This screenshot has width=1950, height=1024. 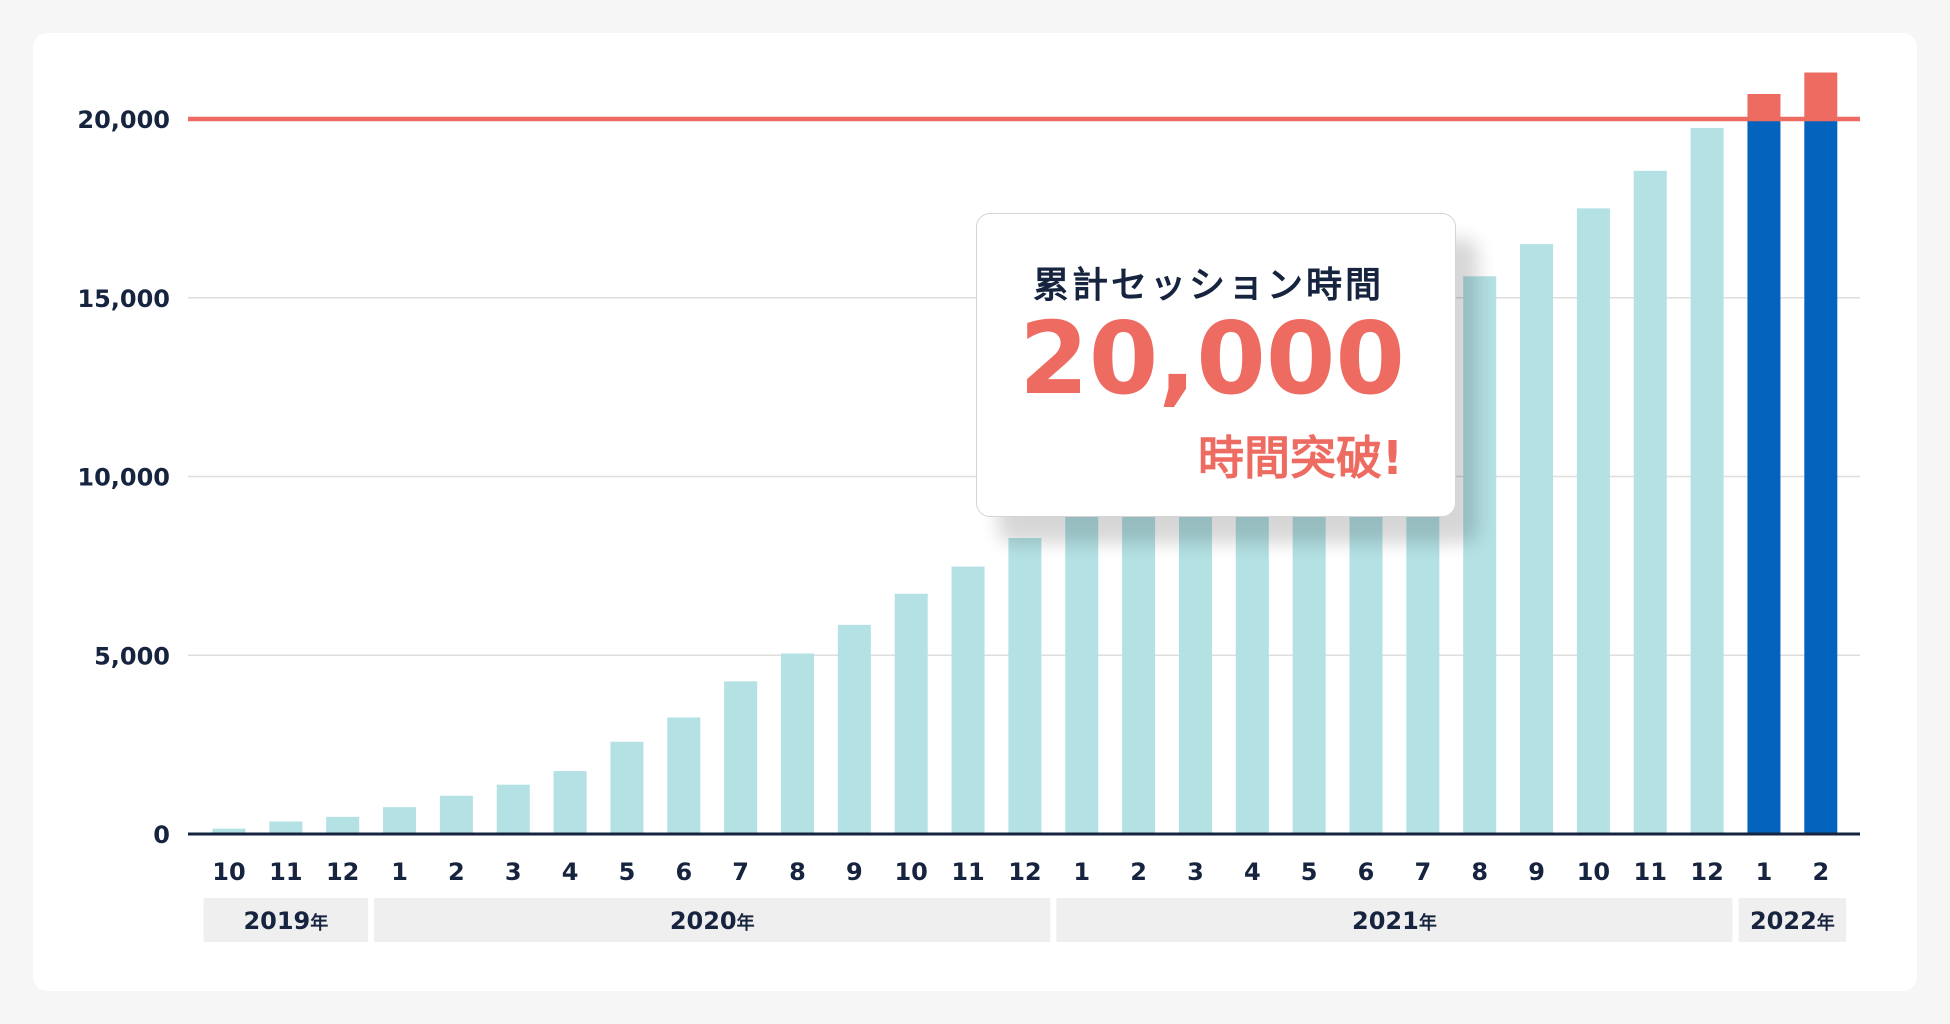 What do you see at coordinates (123, 299) in the screenshot?
I see `y-tick-label: 15,000` at bounding box center [123, 299].